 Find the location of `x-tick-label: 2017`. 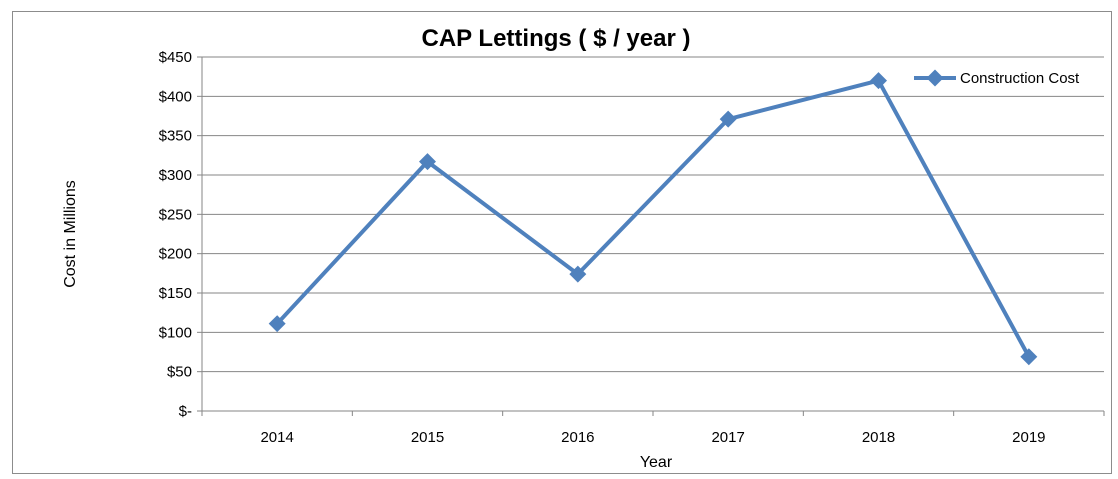

x-tick-label: 2017 is located at coordinates (727, 437).